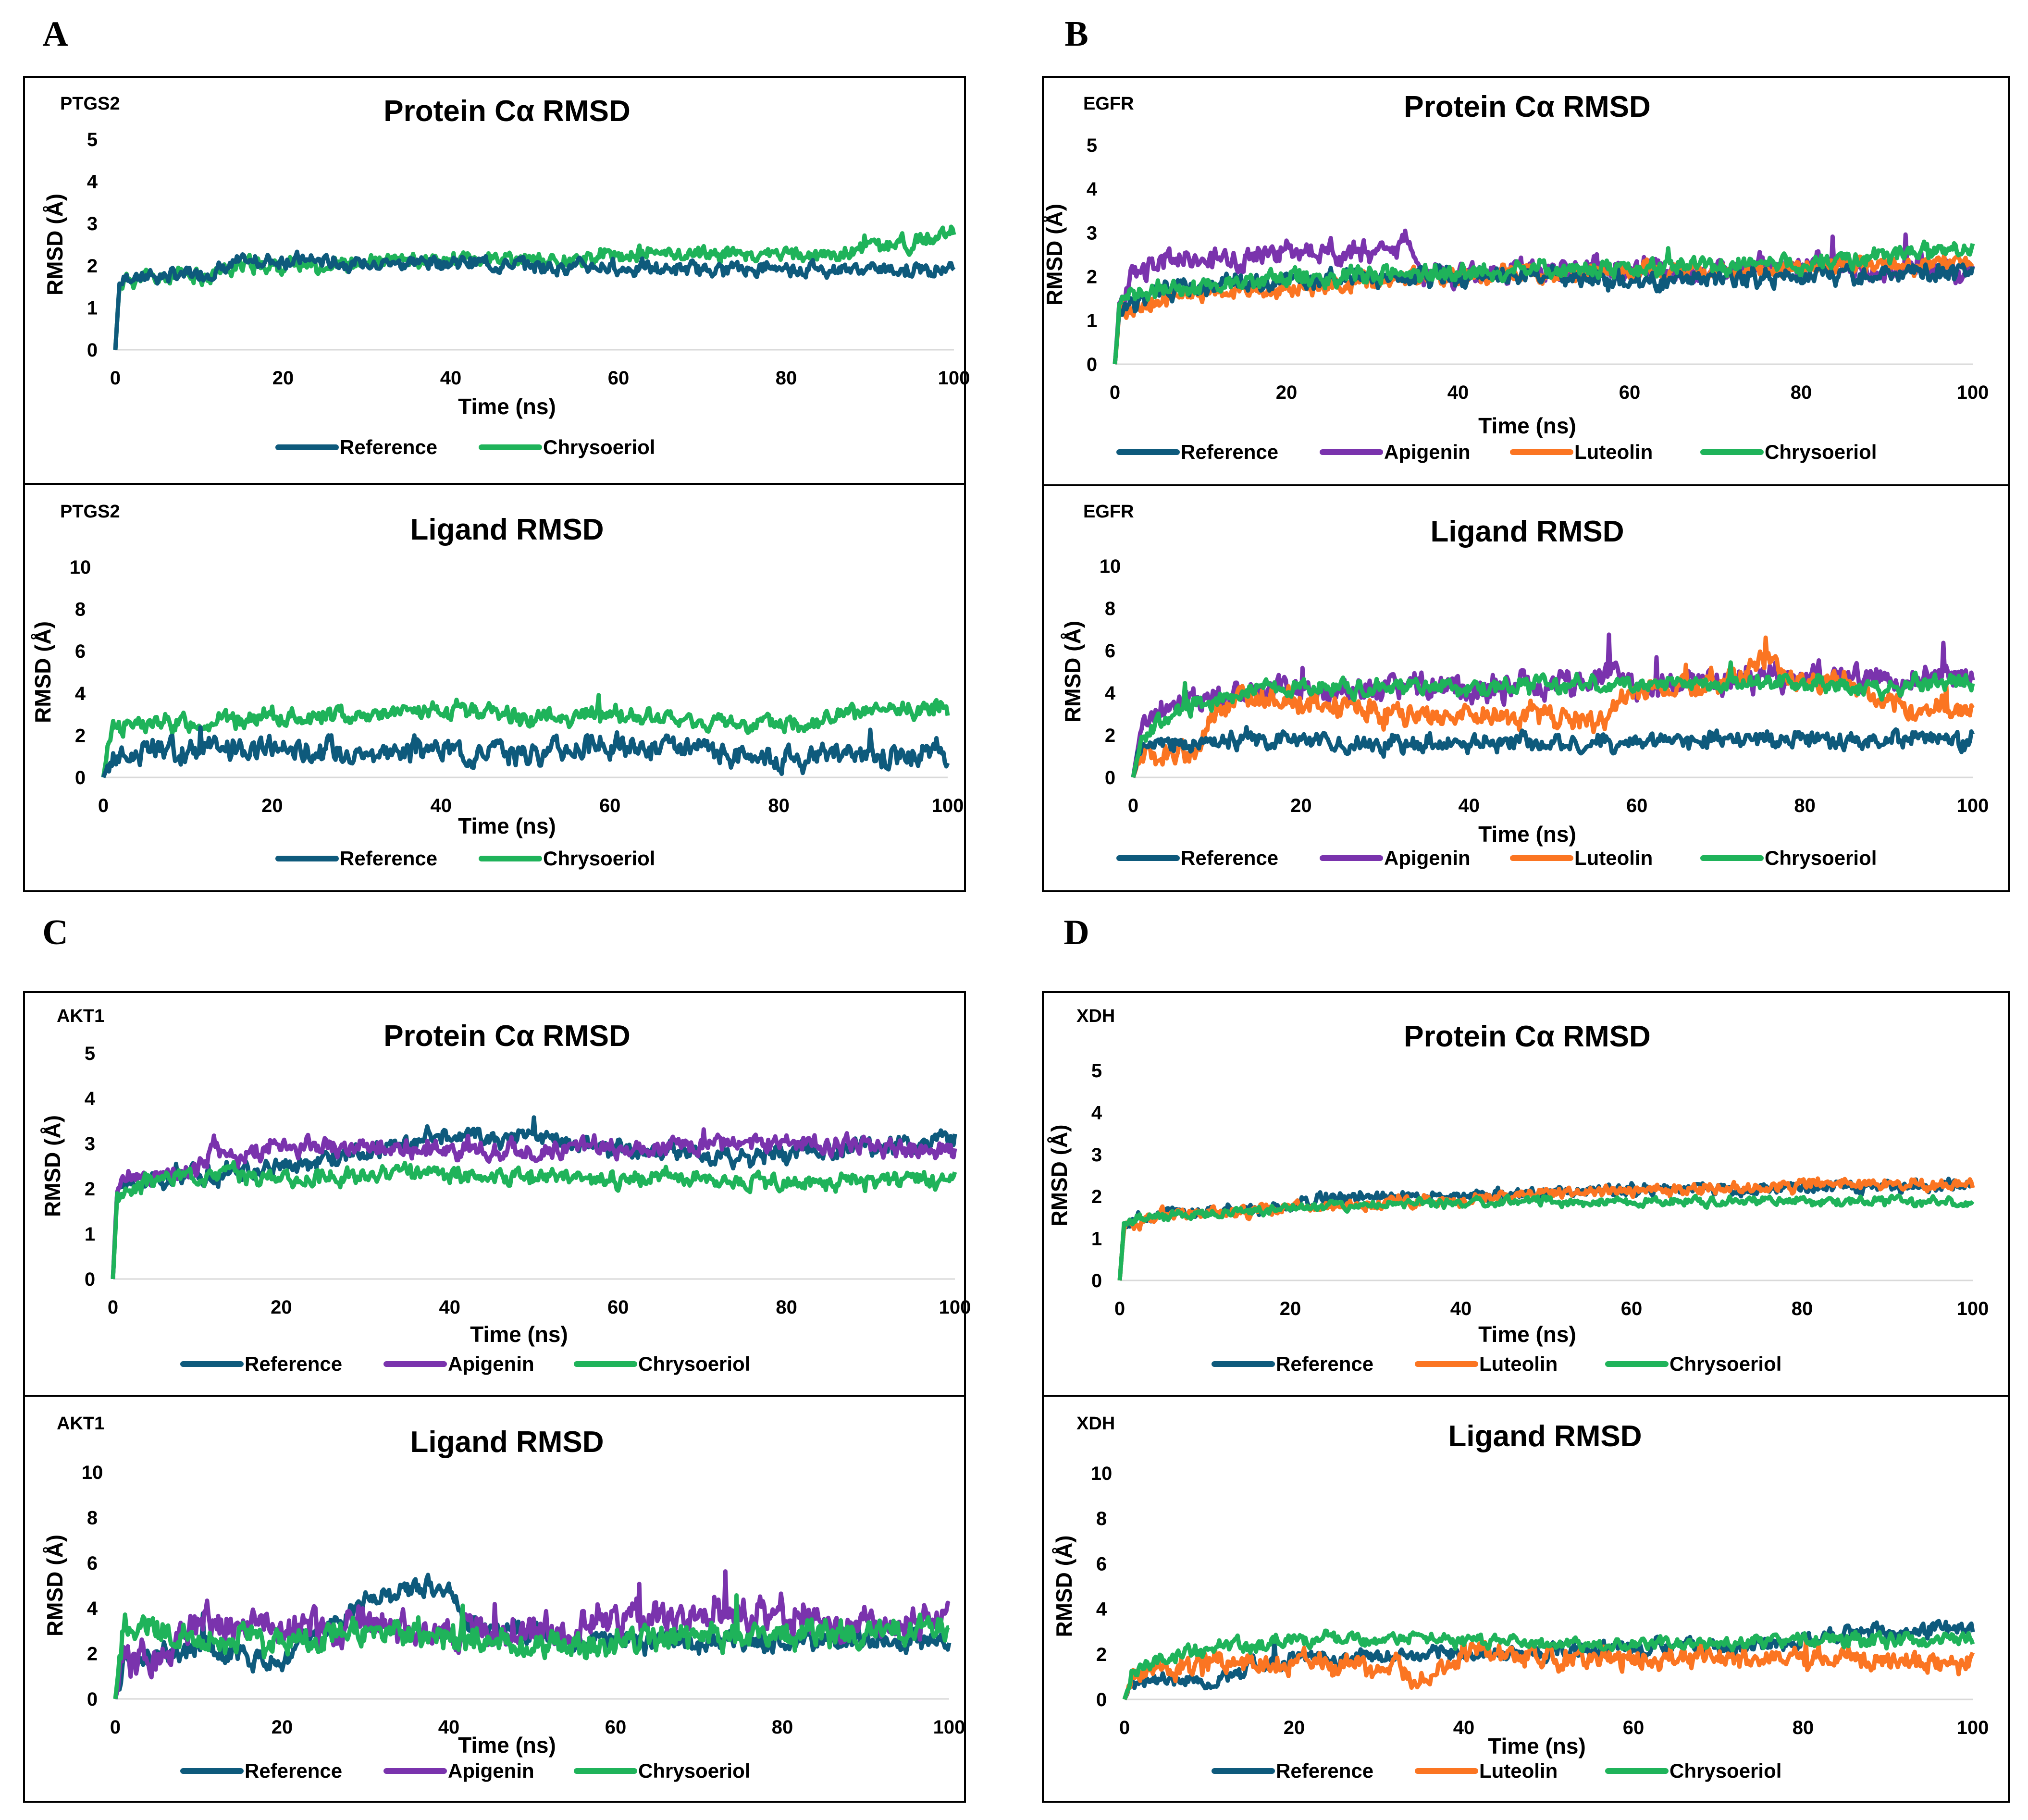  I want to click on x-tick-label: 0, so click(1124, 1728).